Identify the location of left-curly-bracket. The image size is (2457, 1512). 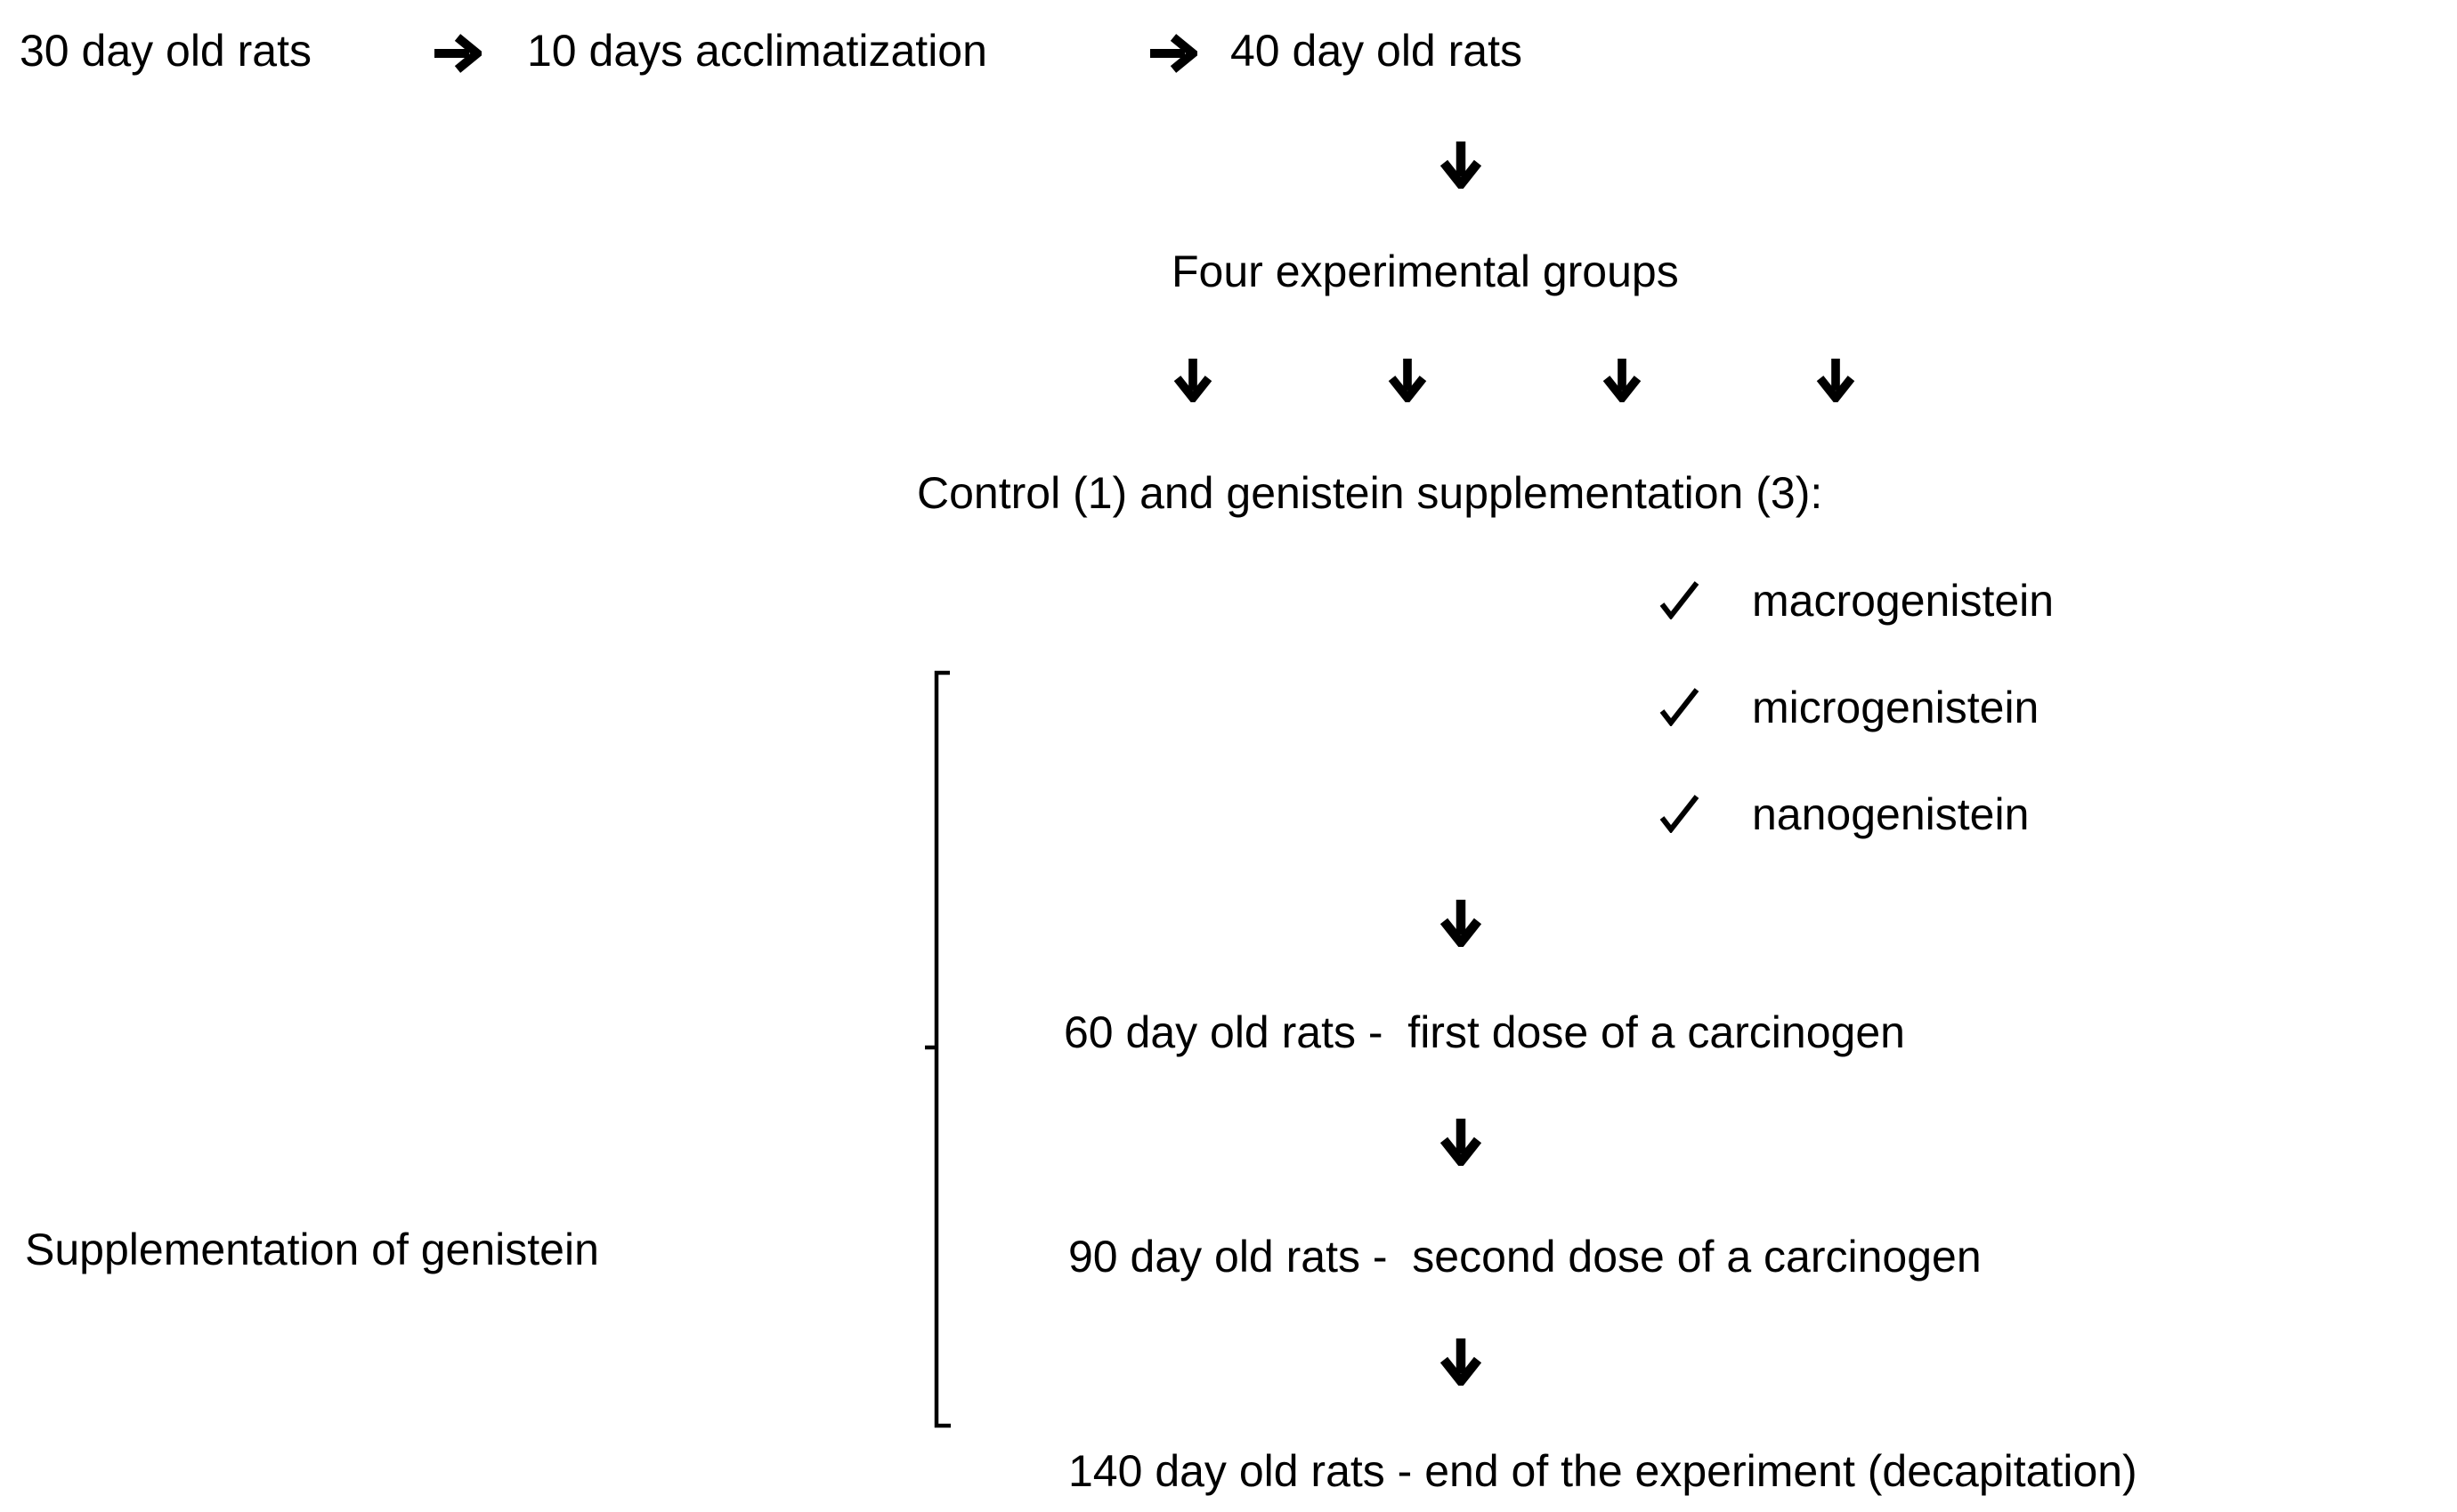
(938, 1049).